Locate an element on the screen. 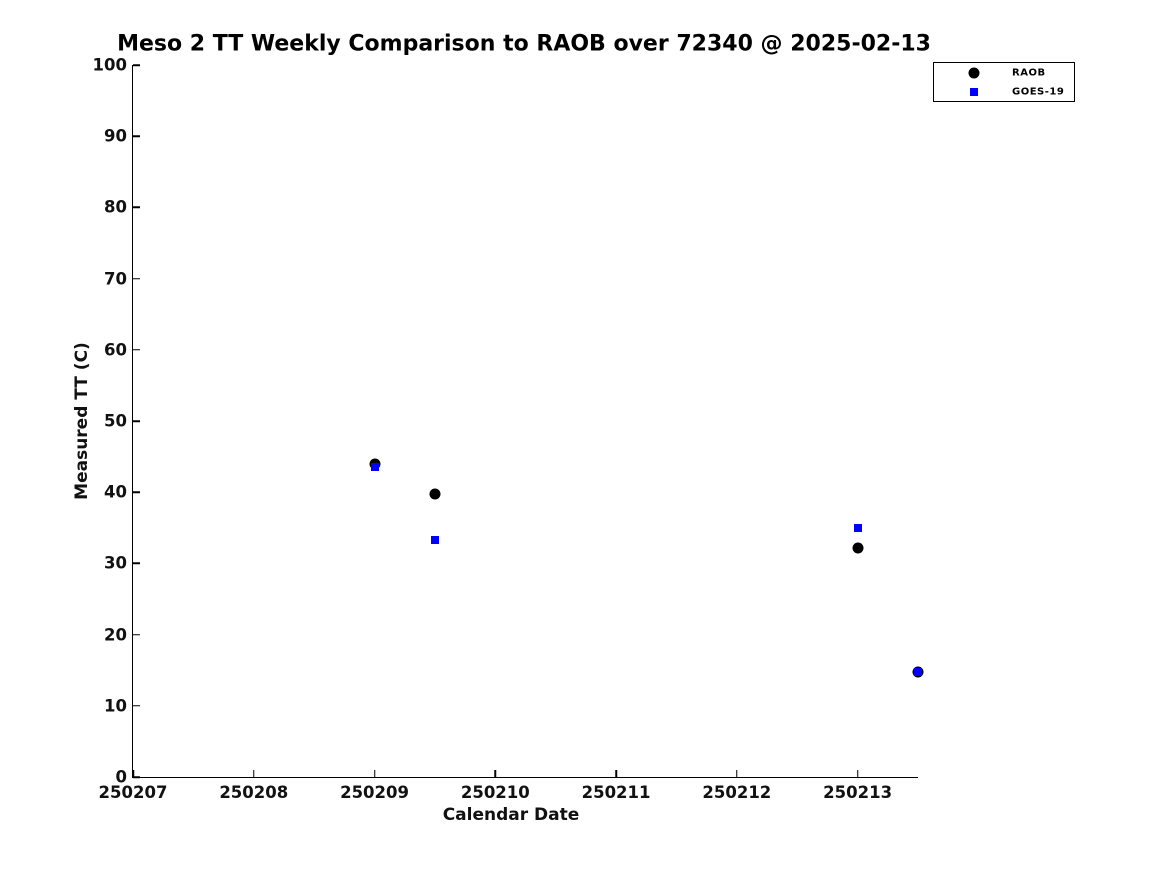  x-axis-label: Calendar Date is located at coordinates (511, 815).